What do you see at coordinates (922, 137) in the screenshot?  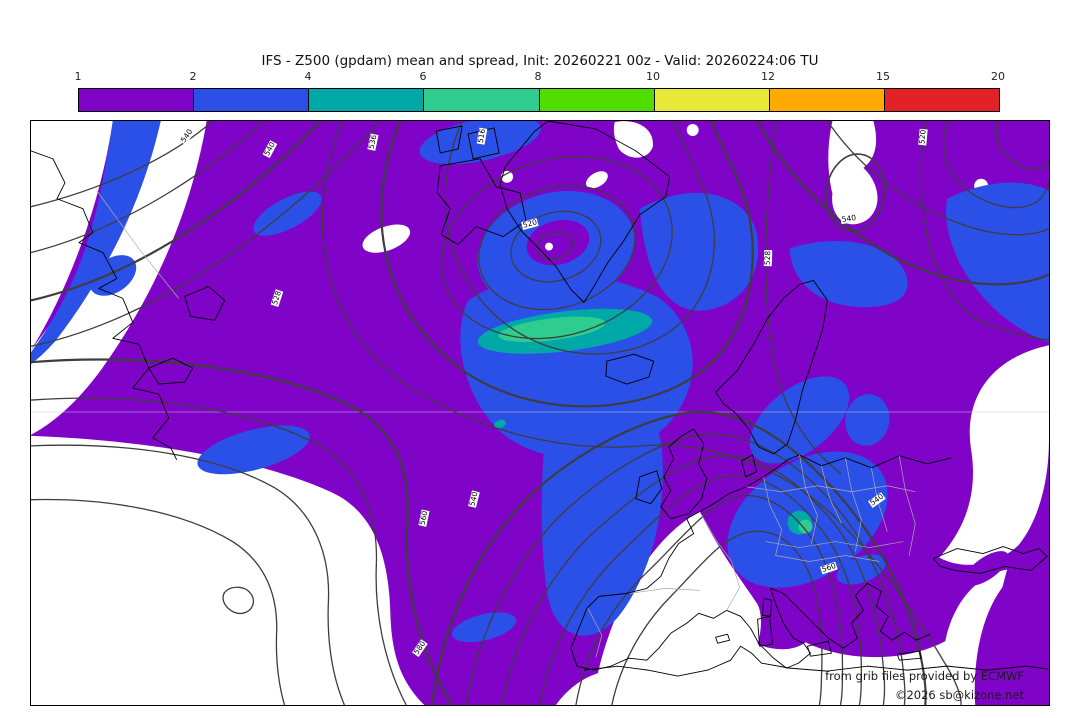 I see `contour-label: 520` at bounding box center [922, 137].